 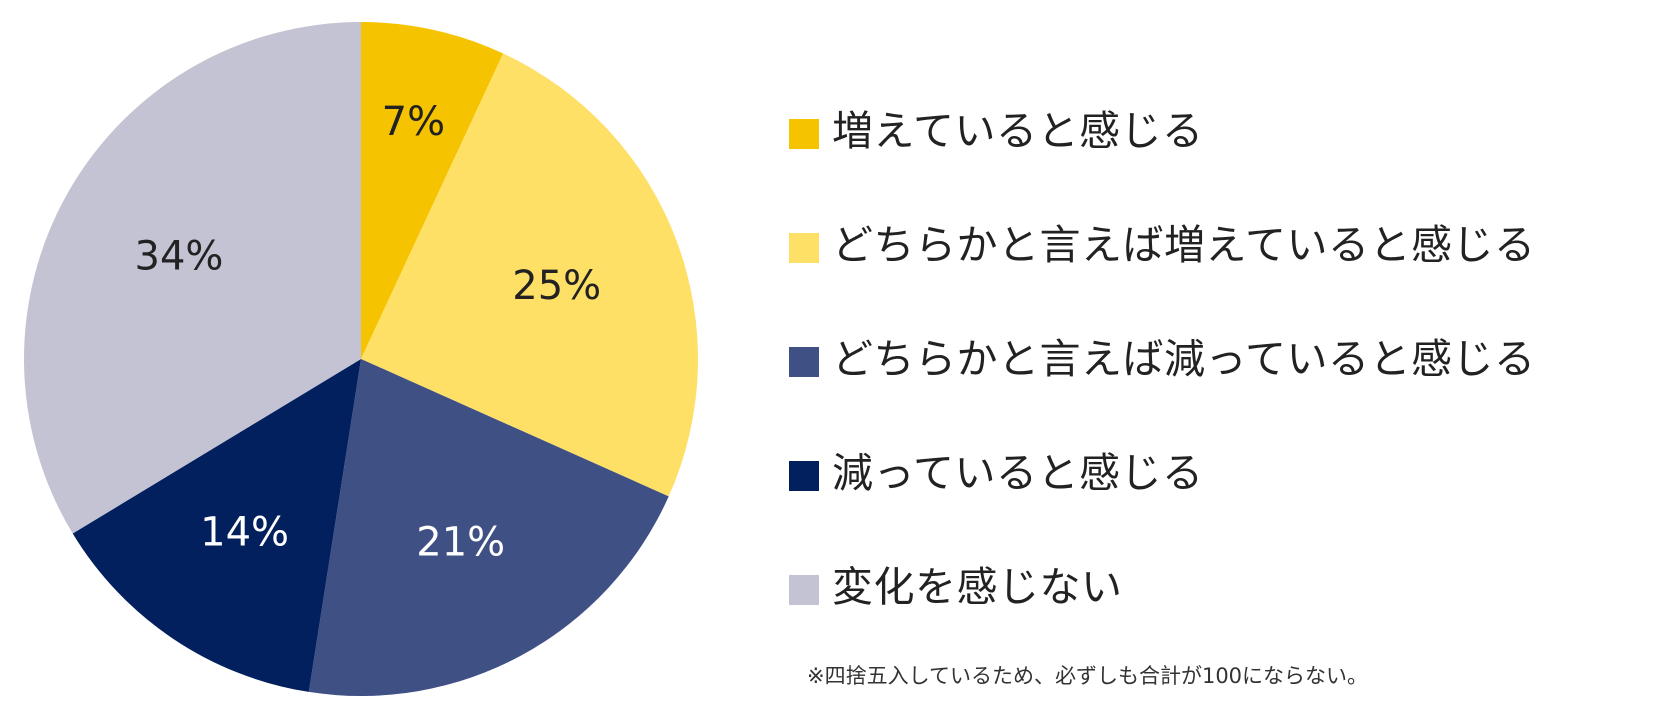 What do you see at coordinates (1162, 583) in the screenshot?
I see `legend-item: 変化を感じない` at bounding box center [1162, 583].